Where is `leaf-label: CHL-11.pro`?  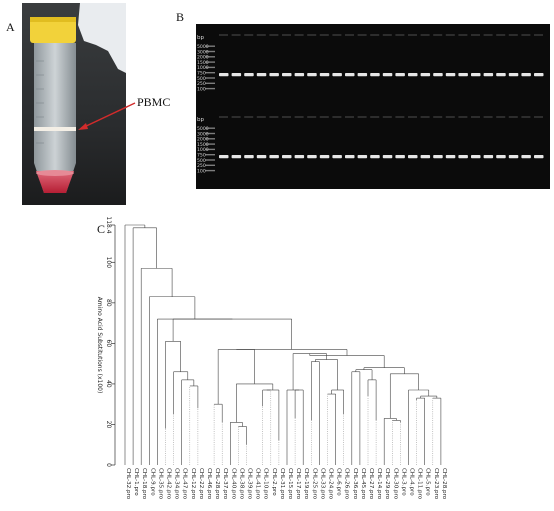 leaf-label: CHL-11.pro is located at coordinates (420, 484).